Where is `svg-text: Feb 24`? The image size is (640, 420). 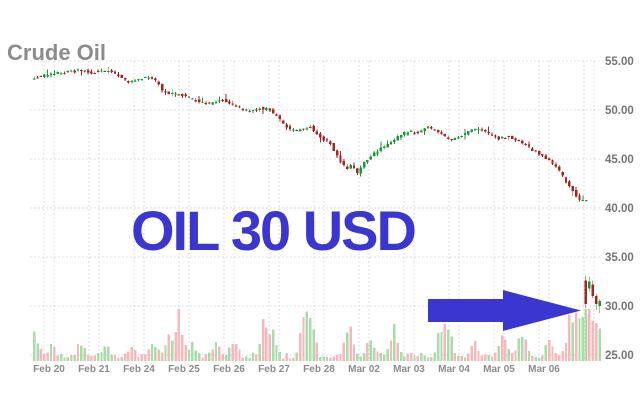
svg-text: Feb 24 is located at coordinates (139, 369).